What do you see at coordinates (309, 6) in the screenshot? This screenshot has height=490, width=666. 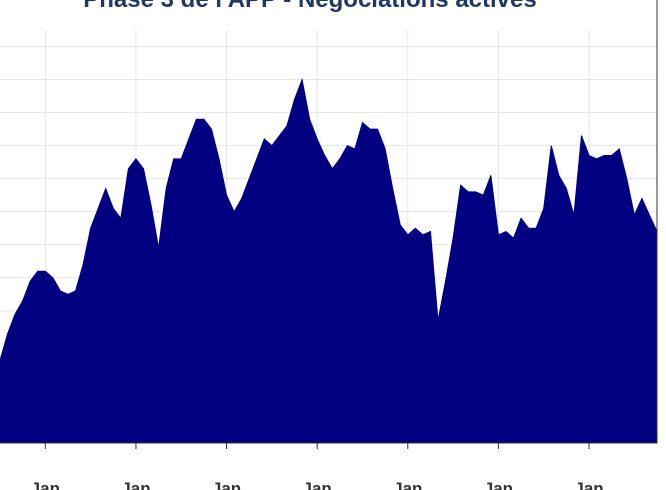 I see `chart-title: Phase 3 de l'APP - Négociations actives` at bounding box center [309, 6].